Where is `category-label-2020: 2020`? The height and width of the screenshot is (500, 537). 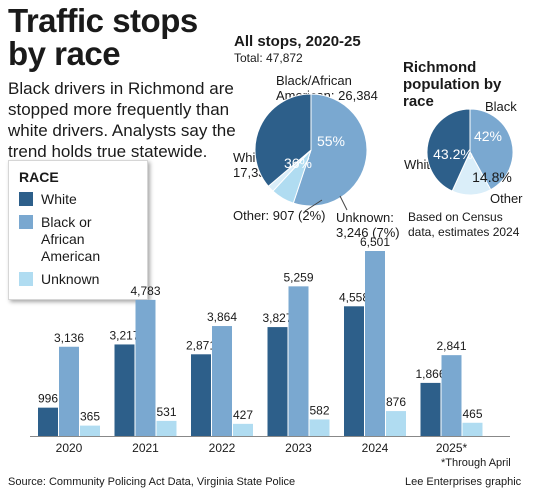 category-label-2020: 2020 is located at coordinates (69, 448).